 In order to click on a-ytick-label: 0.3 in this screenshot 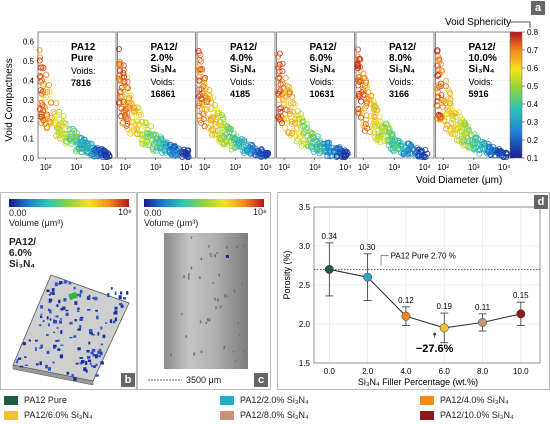, I will do `click(29, 100)`.